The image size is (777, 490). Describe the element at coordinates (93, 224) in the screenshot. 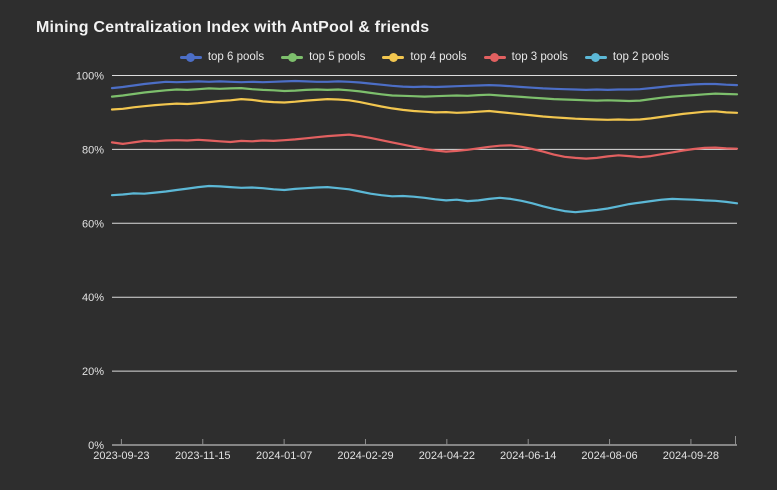

I see `y-tick-label: 60%` at that location.